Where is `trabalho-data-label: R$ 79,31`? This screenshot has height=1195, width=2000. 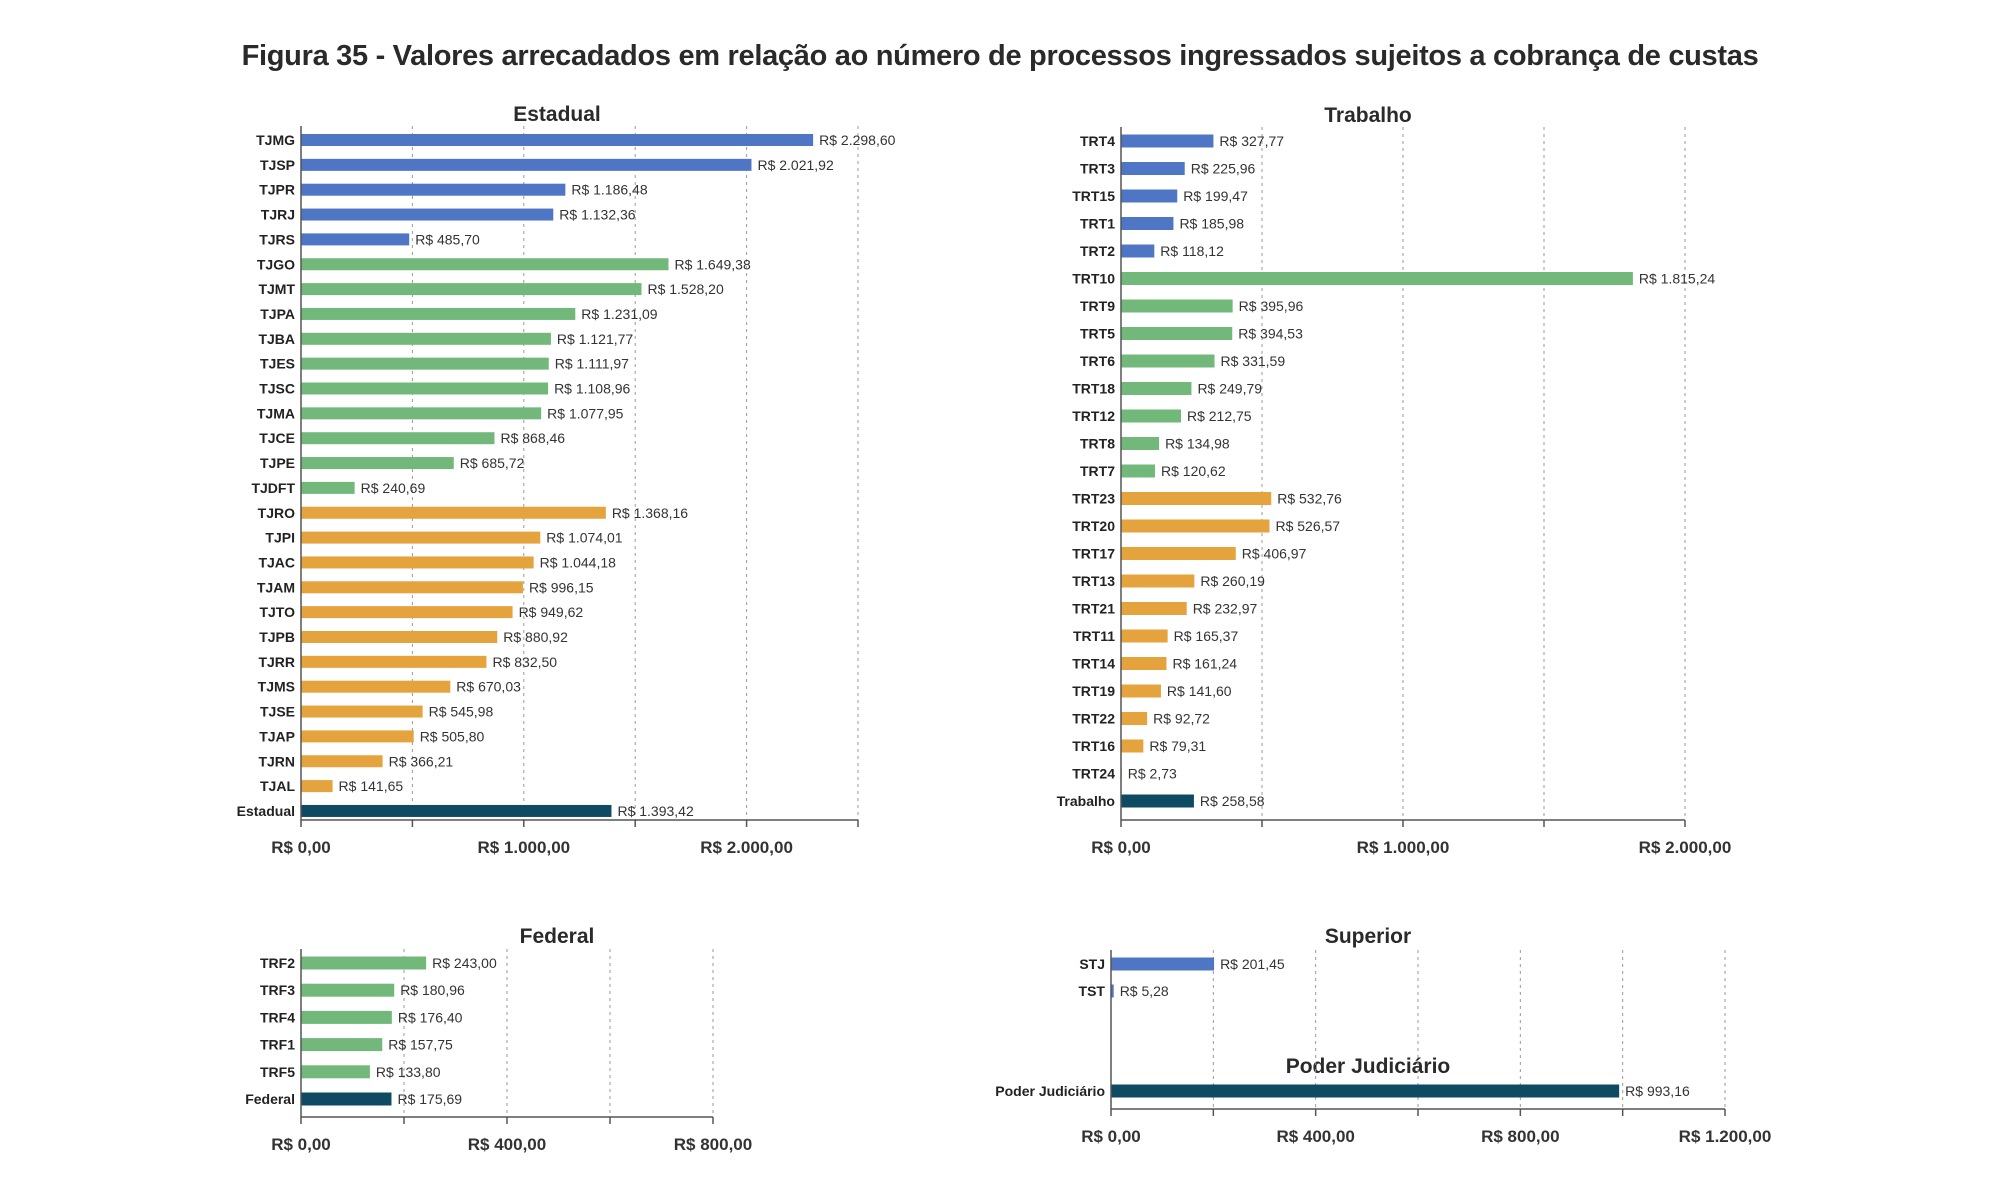 trabalho-data-label: R$ 79,31 is located at coordinates (1177, 746).